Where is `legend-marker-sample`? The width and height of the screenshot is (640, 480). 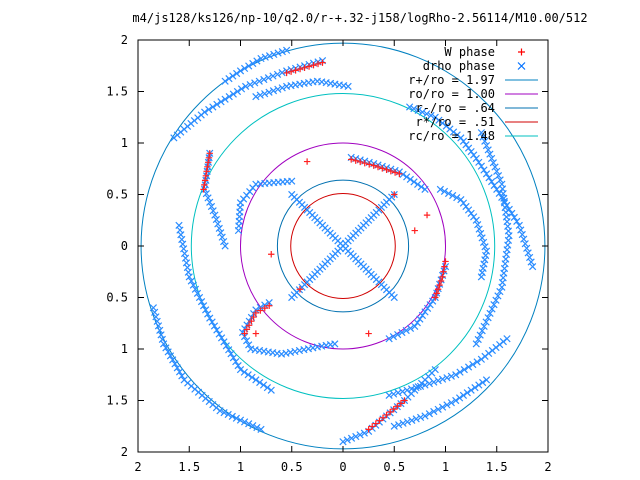
legend-marker-sample is located at coordinates (521, 66).